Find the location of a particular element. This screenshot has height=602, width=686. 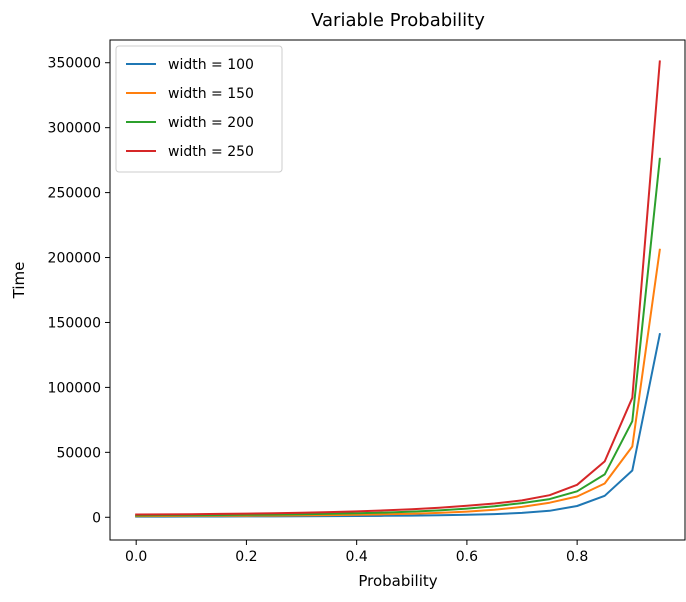

y-tick-label: 200000 is located at coordinates (74, 259).